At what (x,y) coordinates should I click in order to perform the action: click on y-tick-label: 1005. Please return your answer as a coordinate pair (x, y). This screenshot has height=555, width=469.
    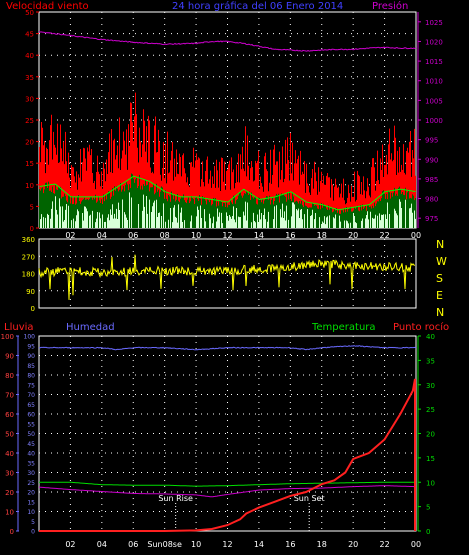
    Looking at the image, I should click on (434, 101).